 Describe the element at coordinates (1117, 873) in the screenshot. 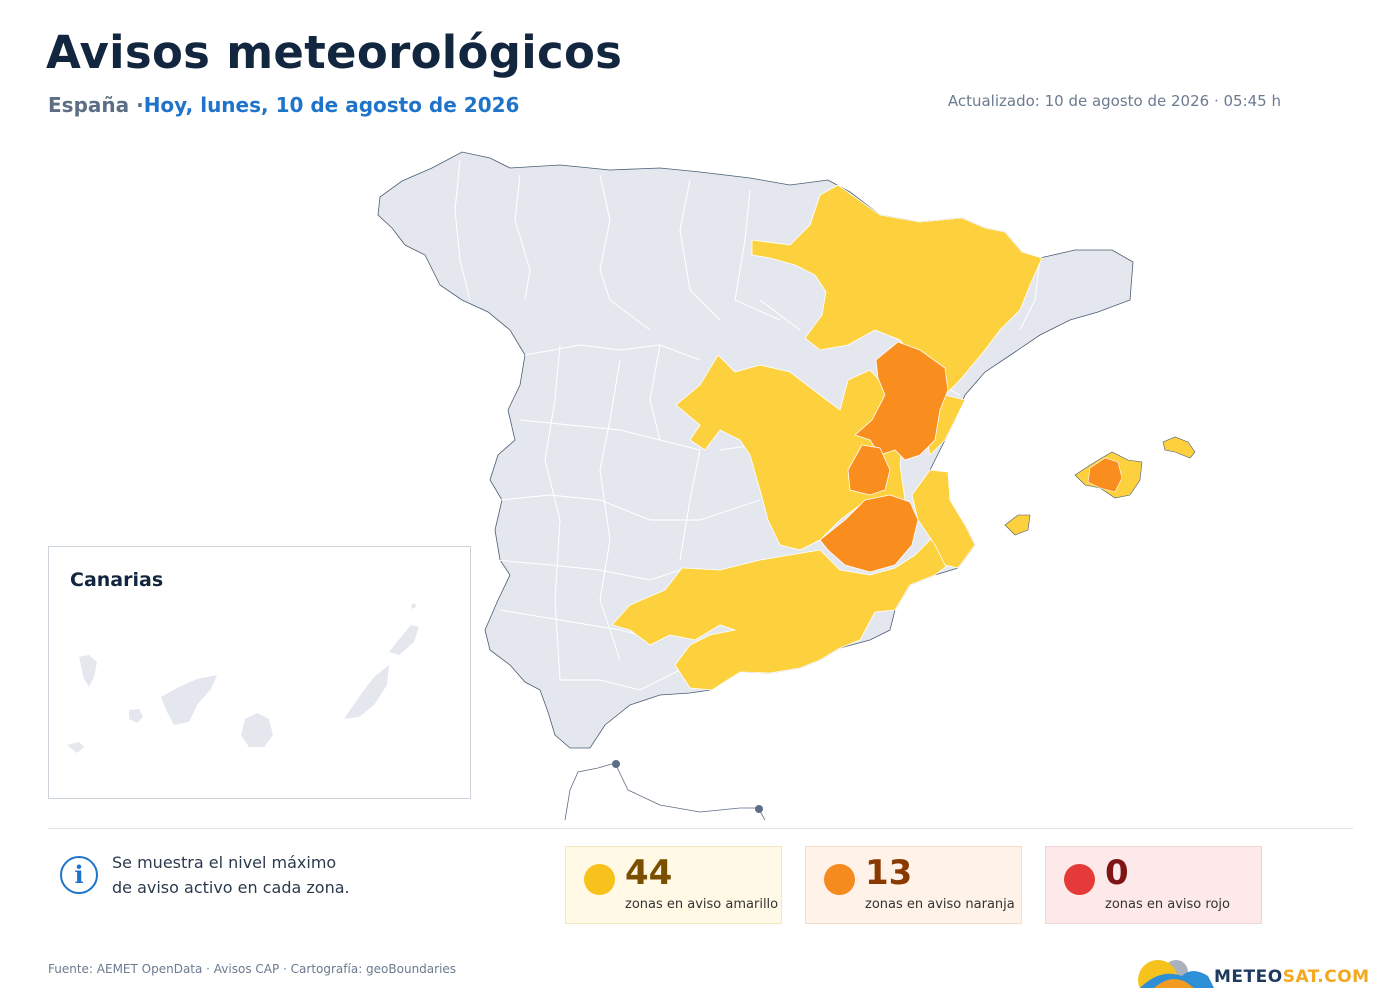

I see `red-count: 0` at that location.